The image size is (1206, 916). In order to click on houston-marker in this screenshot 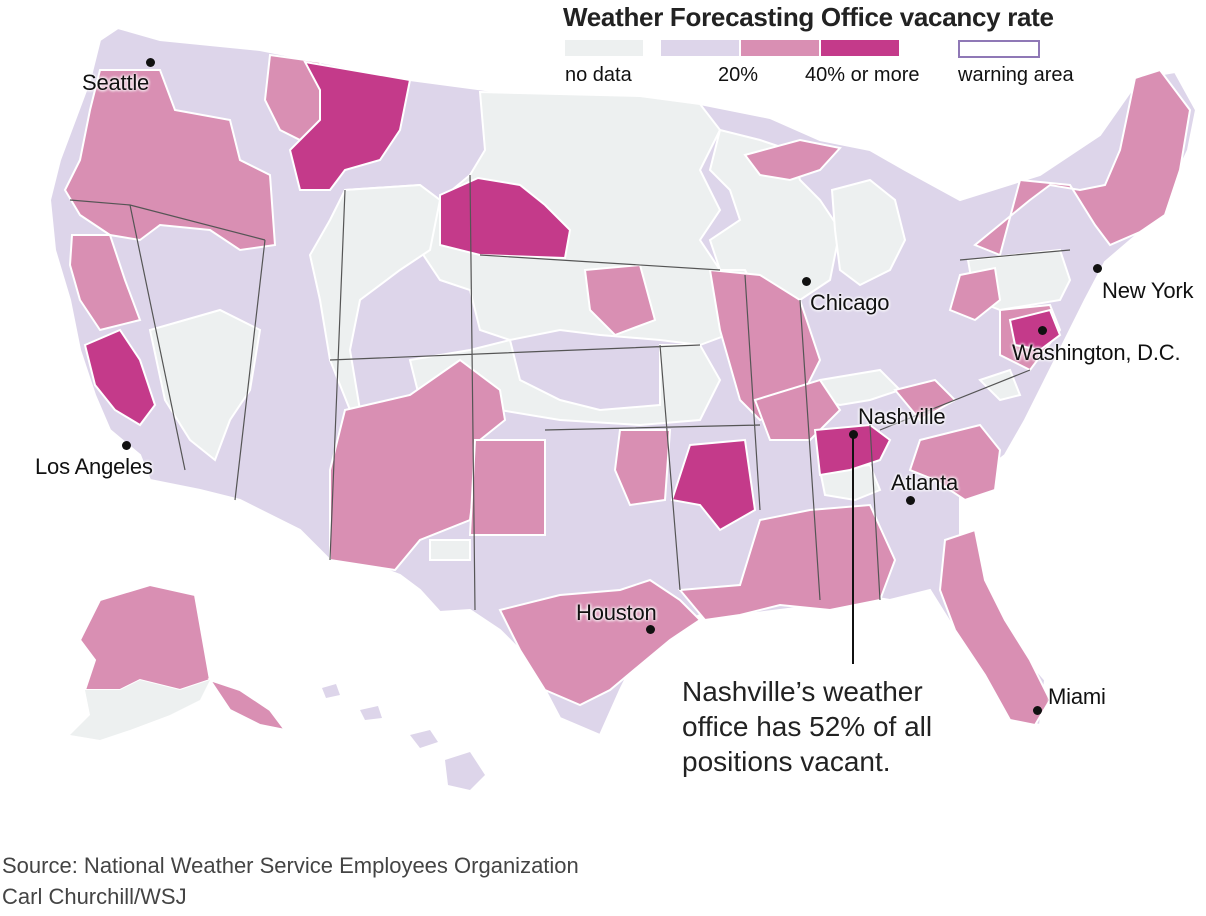, I will do `click(650, 629)`.